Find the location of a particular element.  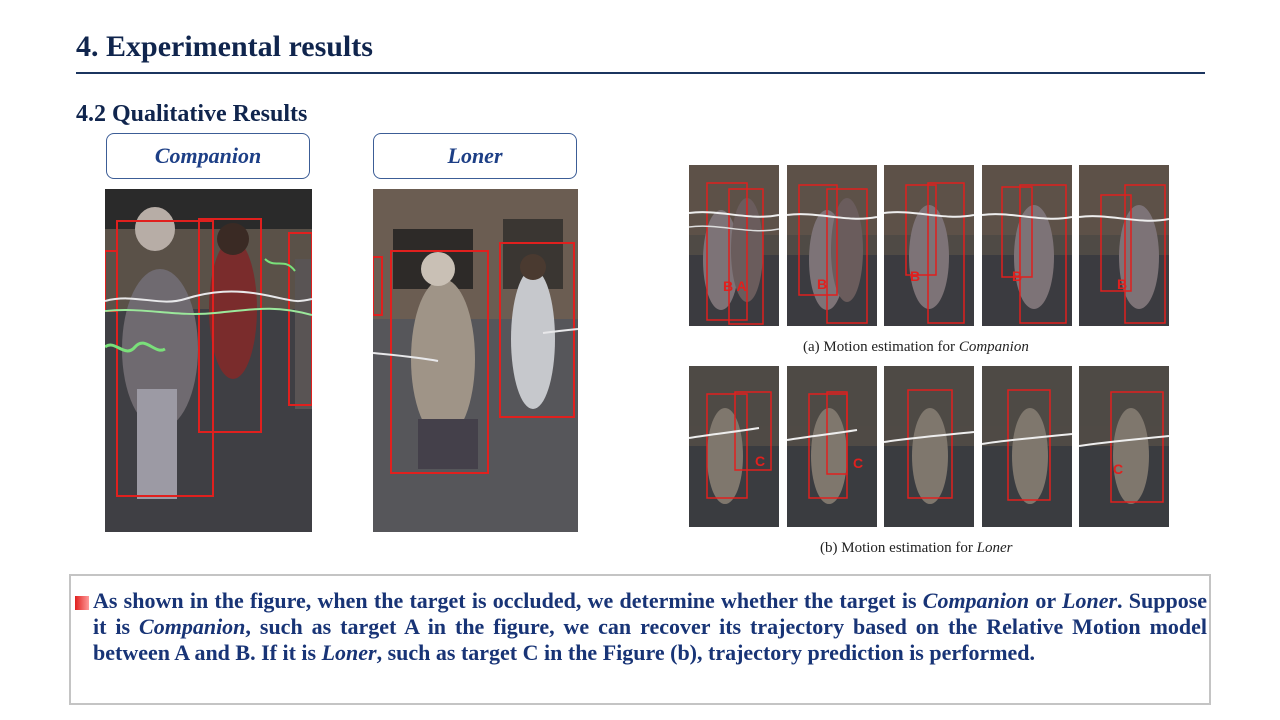

companion-tag: Companion is located at coordinates (208, 156).